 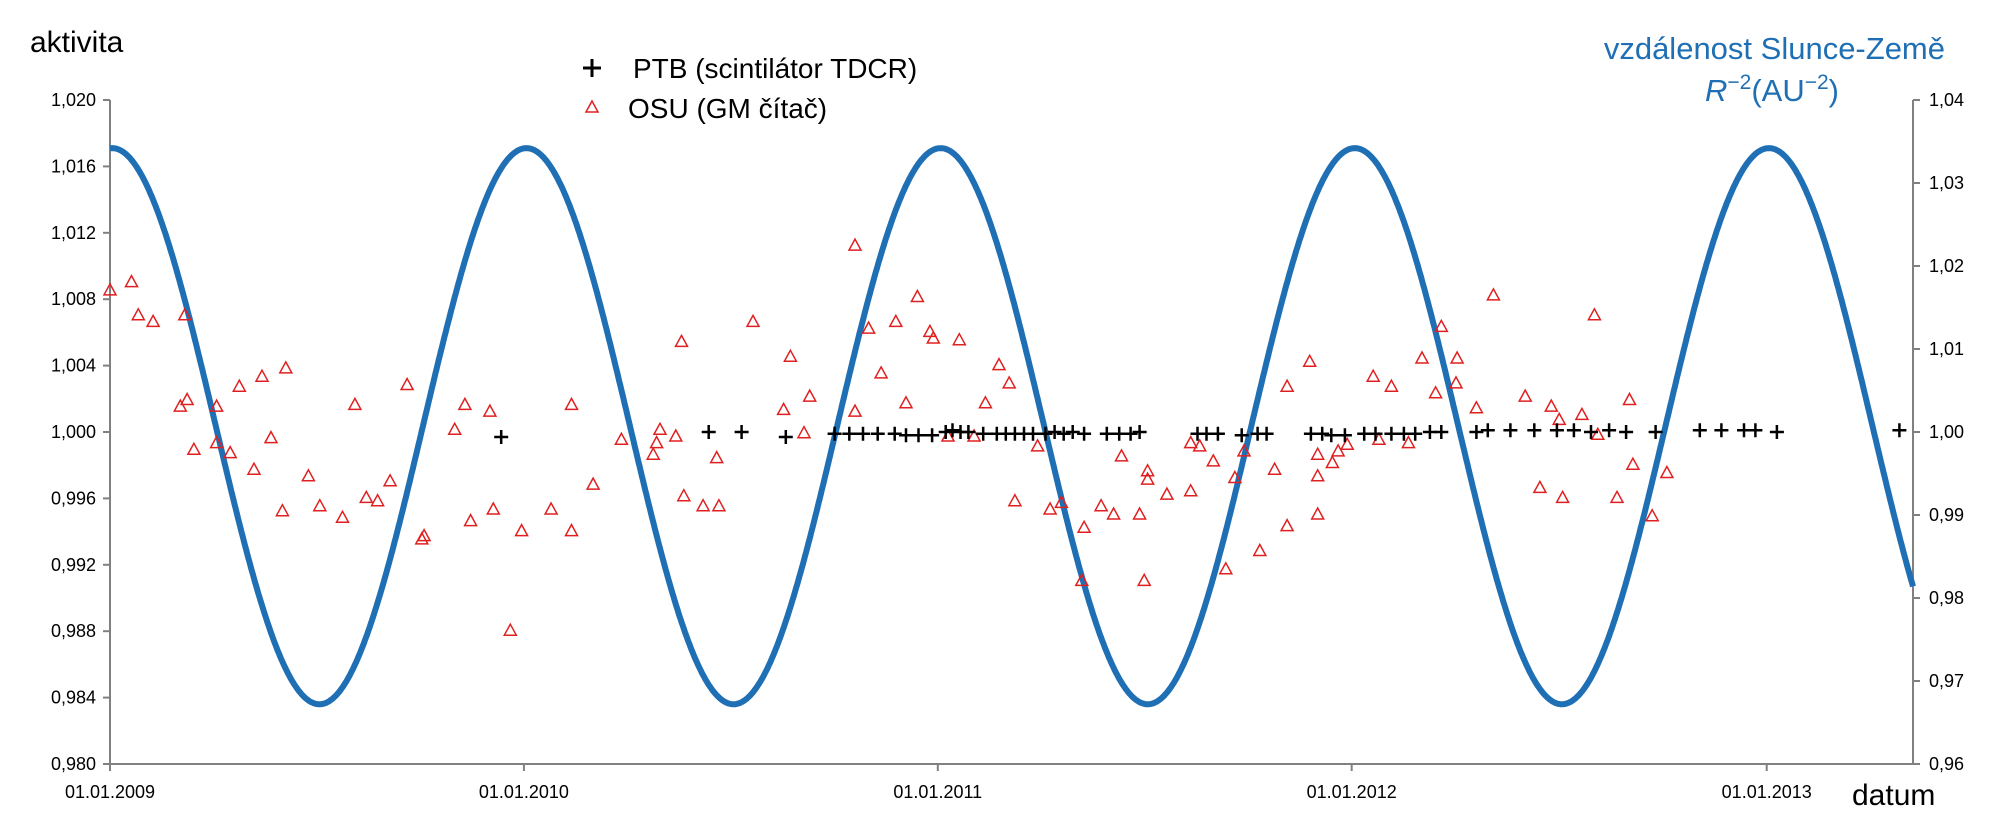 I want to click on x-tick-label: 01.01.2010, so click(x=524, y=792).